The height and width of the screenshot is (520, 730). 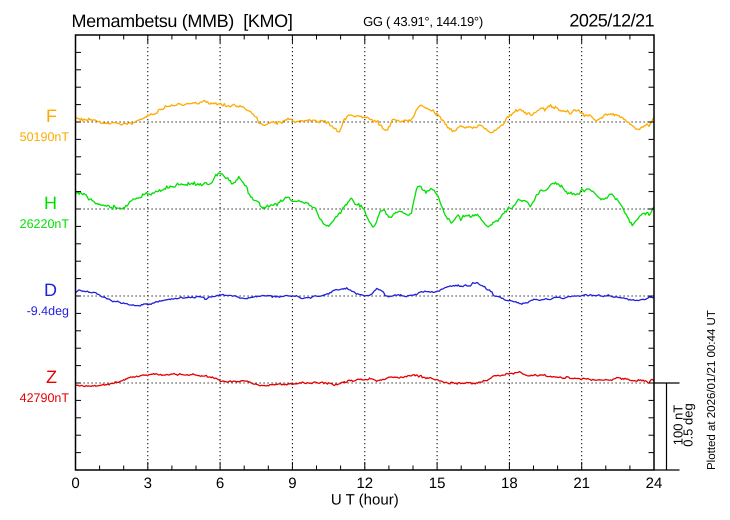 What do you see at coordinates (611, 21) in the screenshot?
I see `svg-text: 2025/12/21` at bounding box center [611, 21].